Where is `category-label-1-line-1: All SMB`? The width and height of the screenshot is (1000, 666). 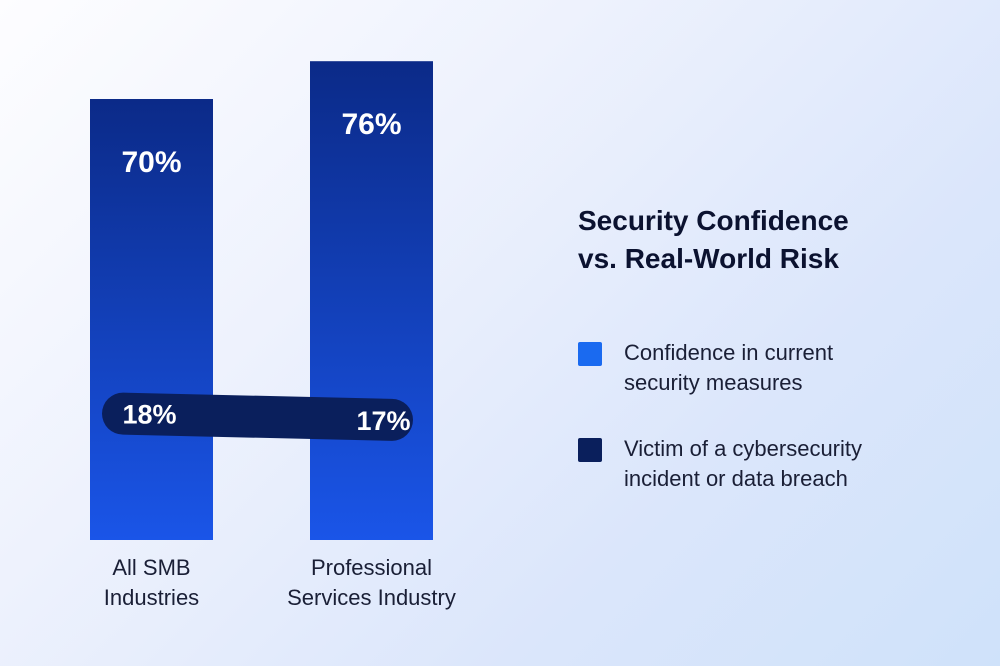 category-label-1-line-1: All SMB is located at coordinates (151, 567).